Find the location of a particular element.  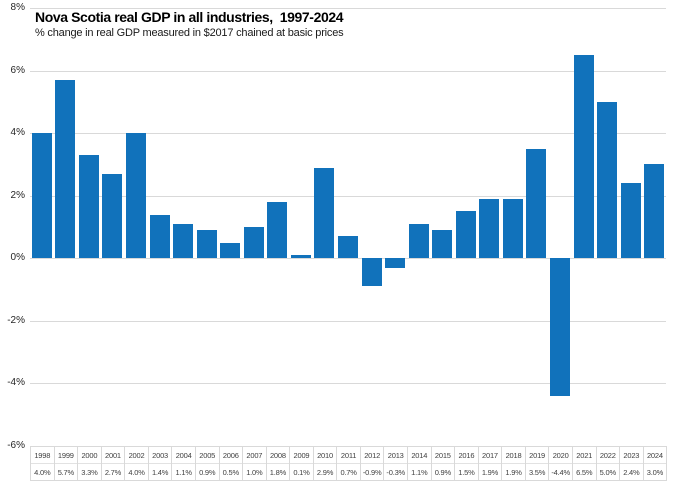

table-cell-2006: 2006 0.5% is located at coordinates (231, 463).